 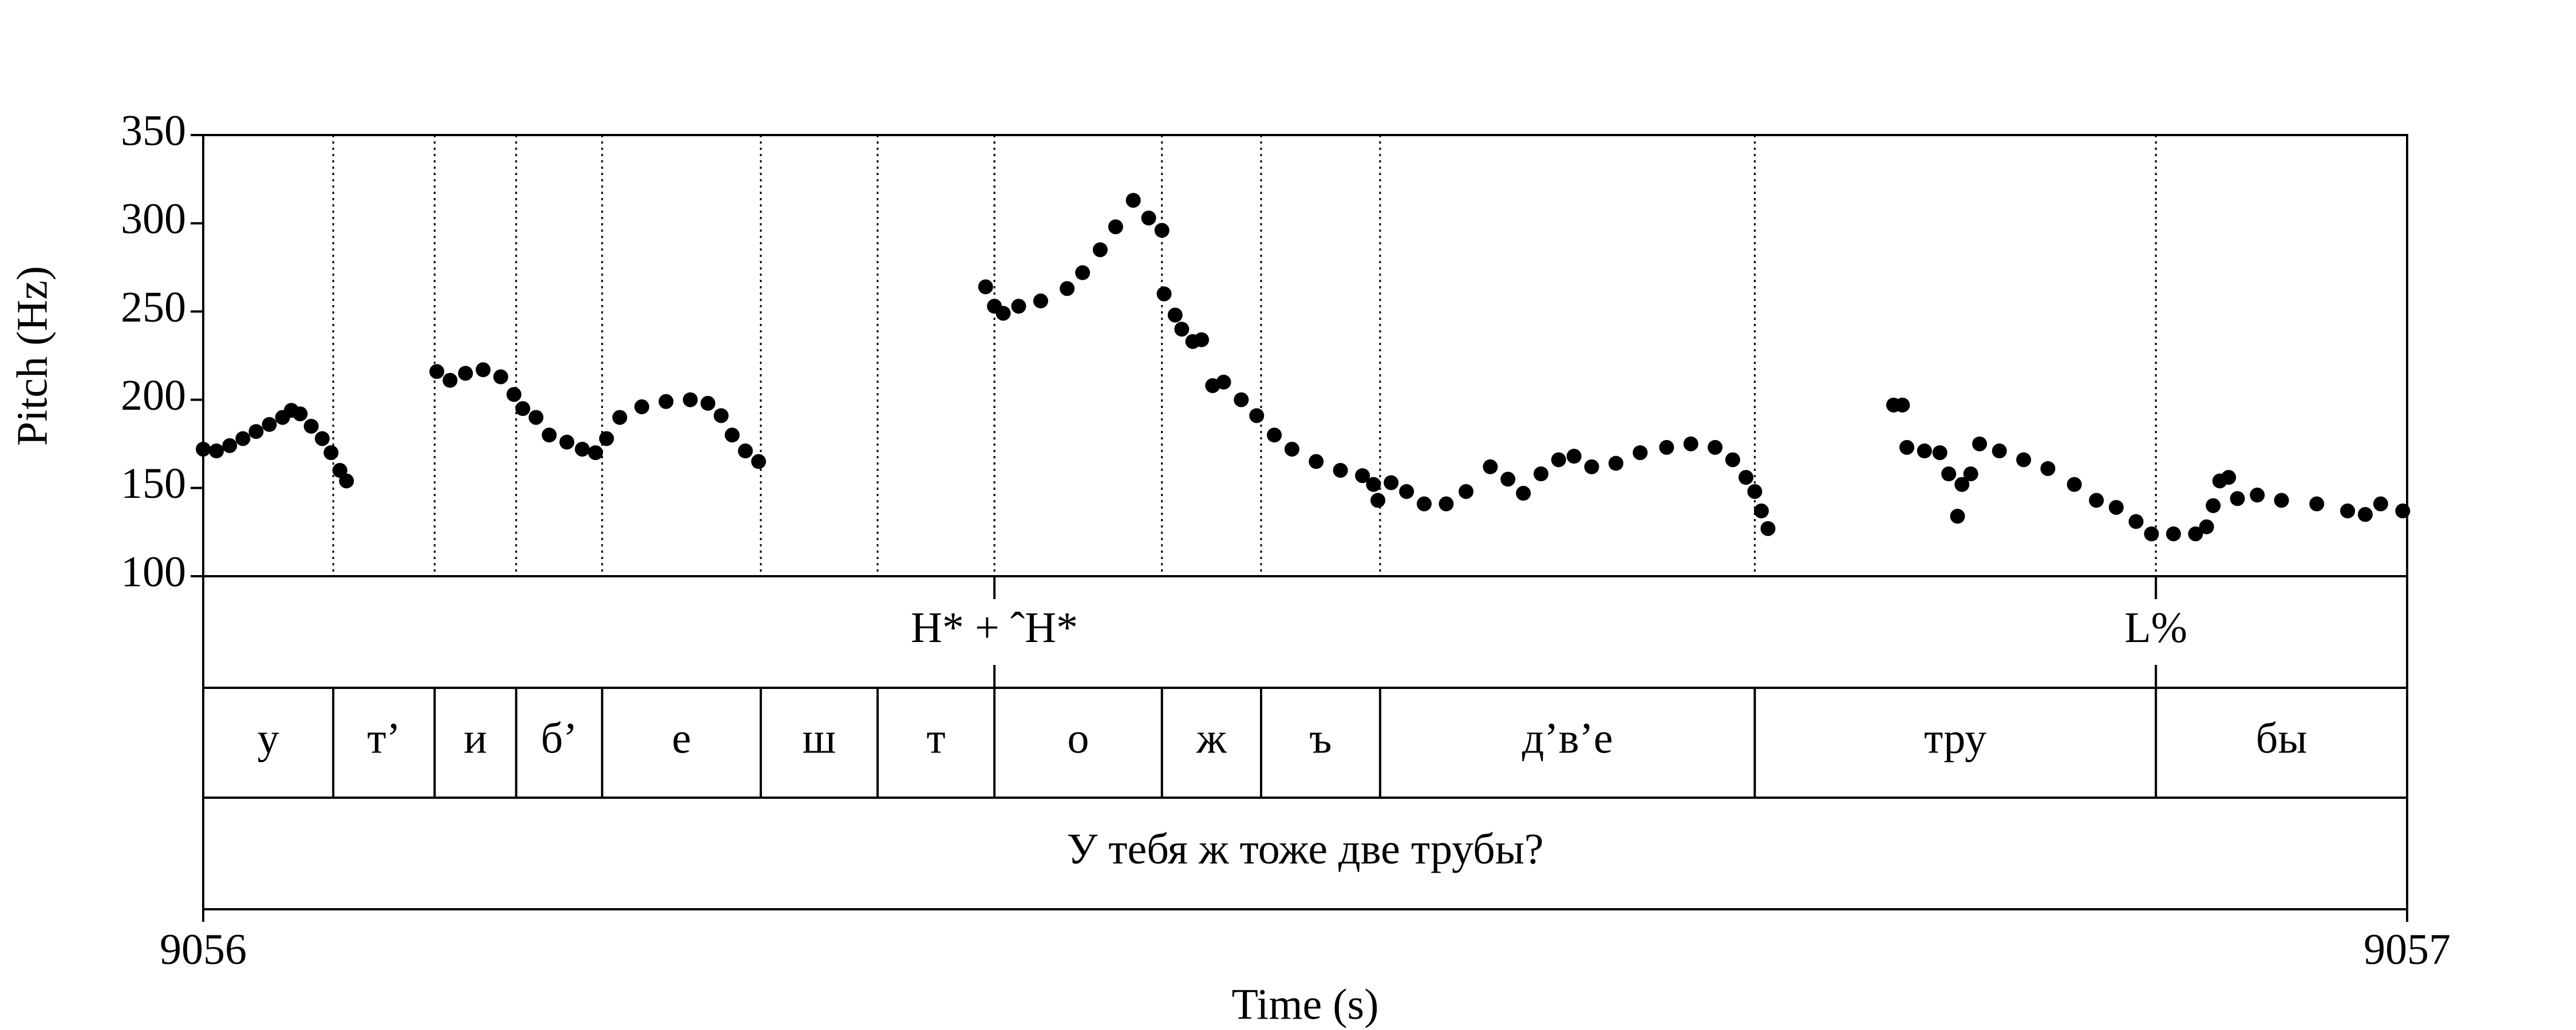 I want to click on segment-label: е, so click(x=682, y=738).